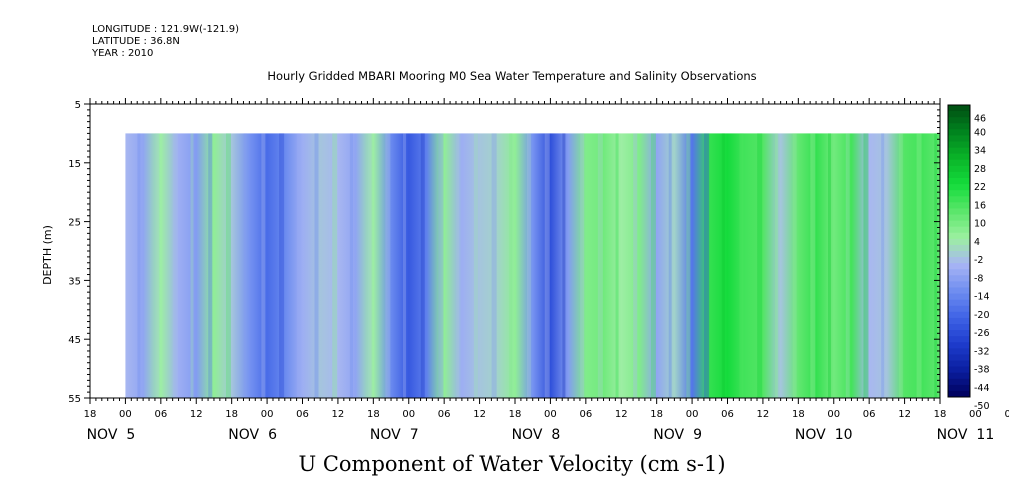  Describe the element at coordinates (74, 281) in the screenshot. I see `y-tick-label: 35` at that location.